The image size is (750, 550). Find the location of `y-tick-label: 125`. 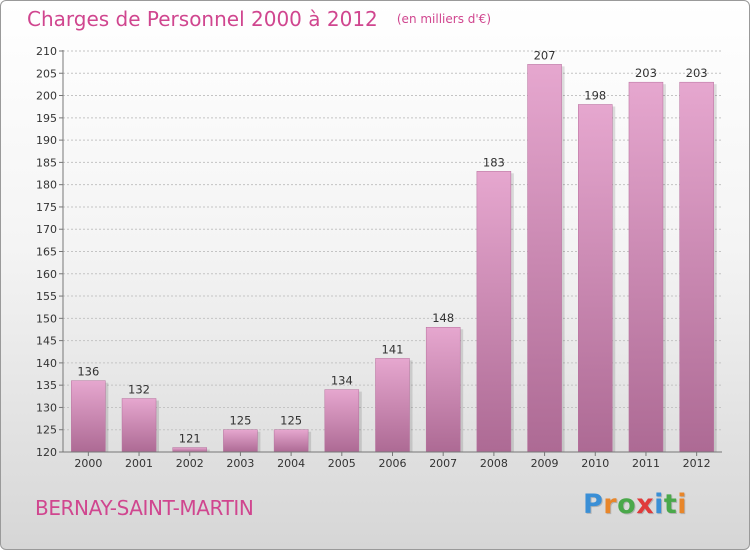

y-tick-label: 125 is located at coordinates (46, 430).